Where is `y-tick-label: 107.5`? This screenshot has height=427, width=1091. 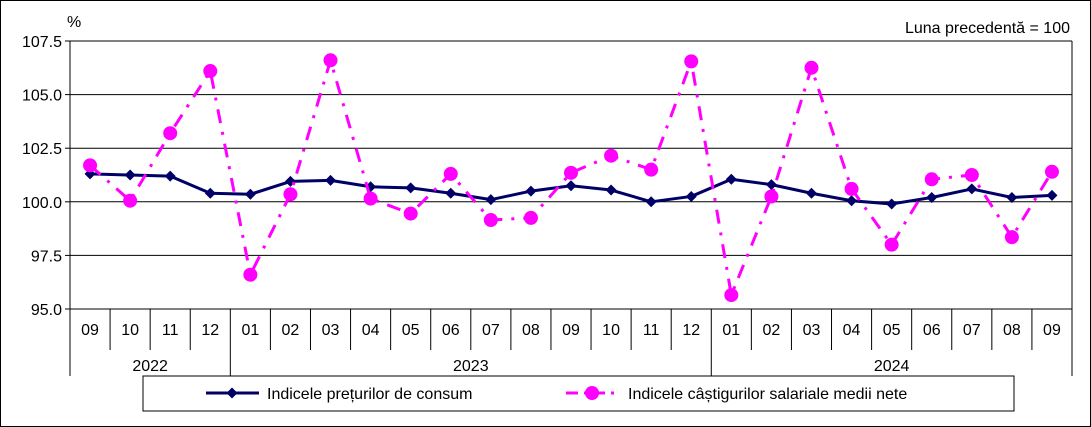
y-tick-label: 107.5 is located at coordinates (42, 42).